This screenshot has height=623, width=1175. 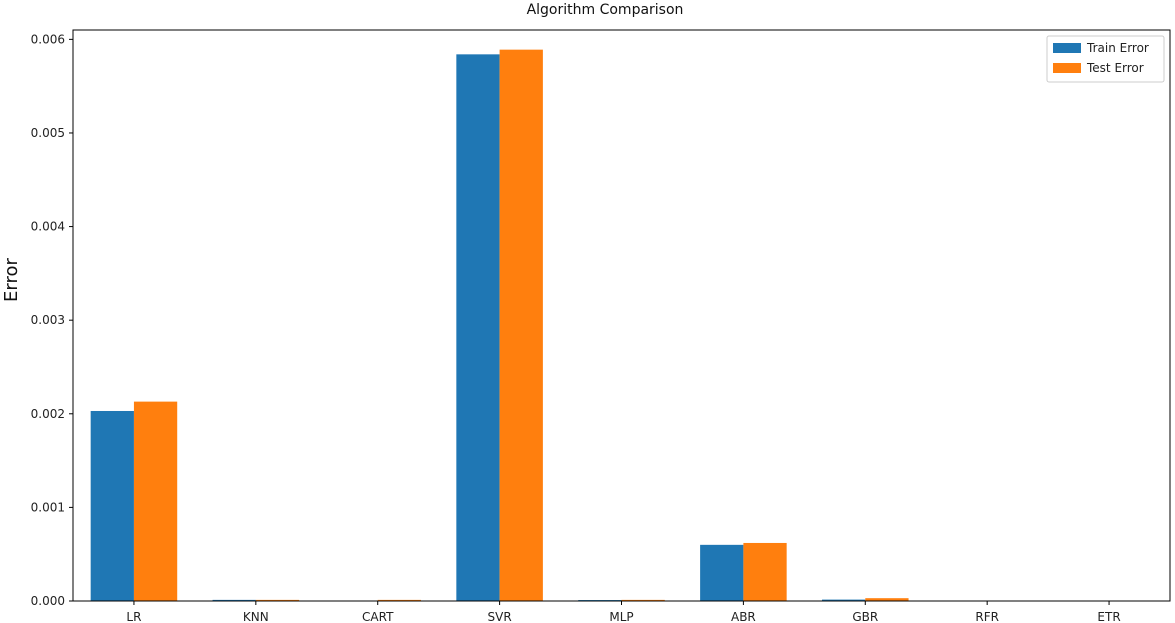 What do you see at coordinates (1067, 68) in the screenshot?
I see `legend-swatch-test` at bounding box center [1067, 68].